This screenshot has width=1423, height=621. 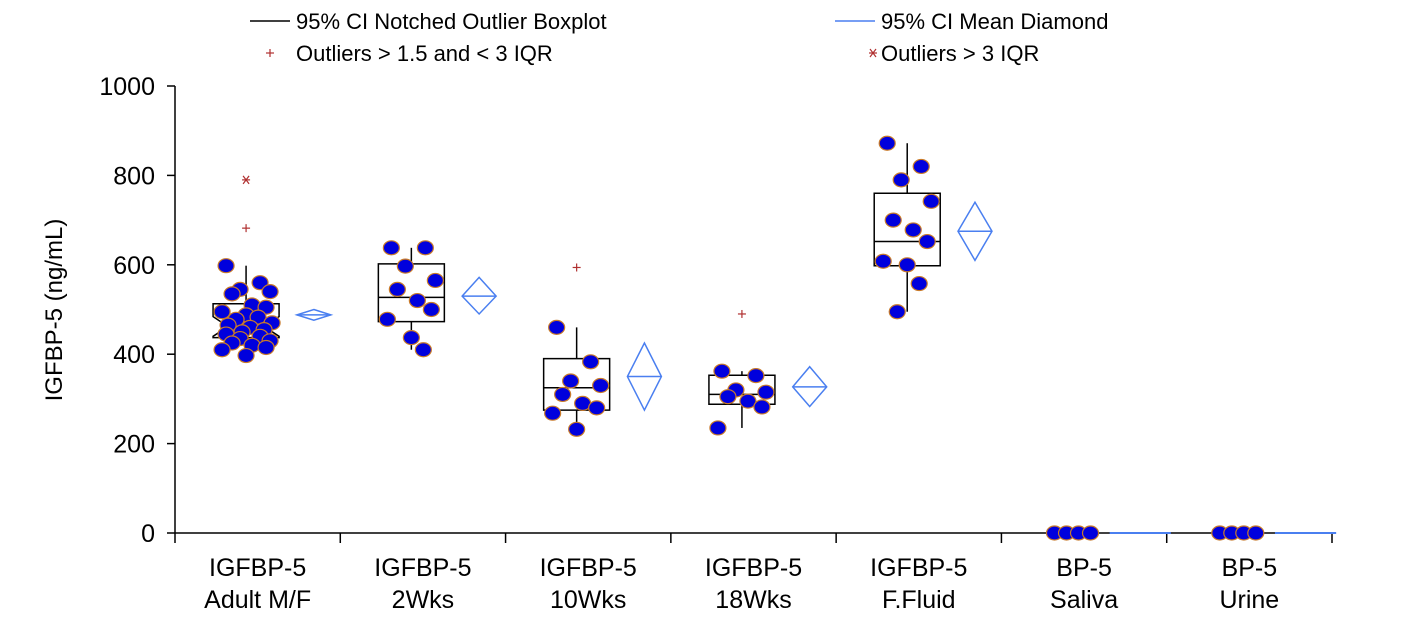 I want to click on x-category-label-line2: F.Fluid, so click(x=919, y=600).